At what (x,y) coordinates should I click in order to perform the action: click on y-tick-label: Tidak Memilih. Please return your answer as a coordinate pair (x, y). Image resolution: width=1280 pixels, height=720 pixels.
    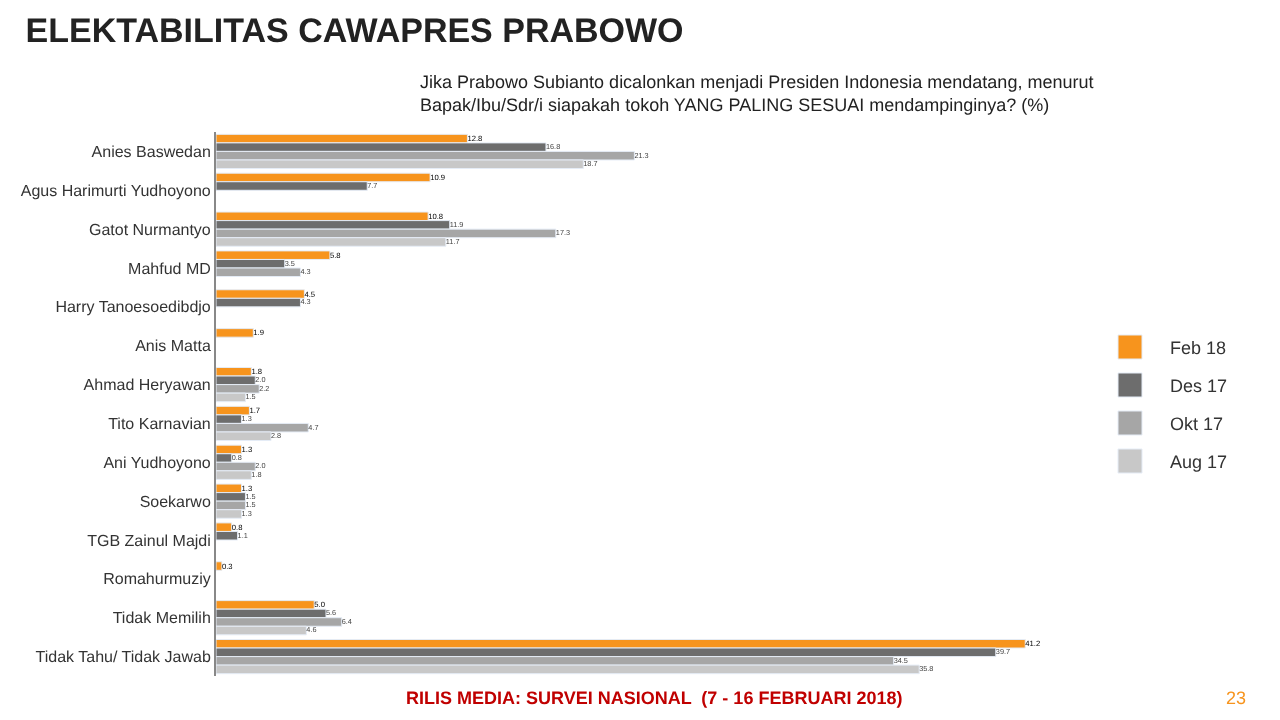
    Looking at the image, I should click on (161, 618).